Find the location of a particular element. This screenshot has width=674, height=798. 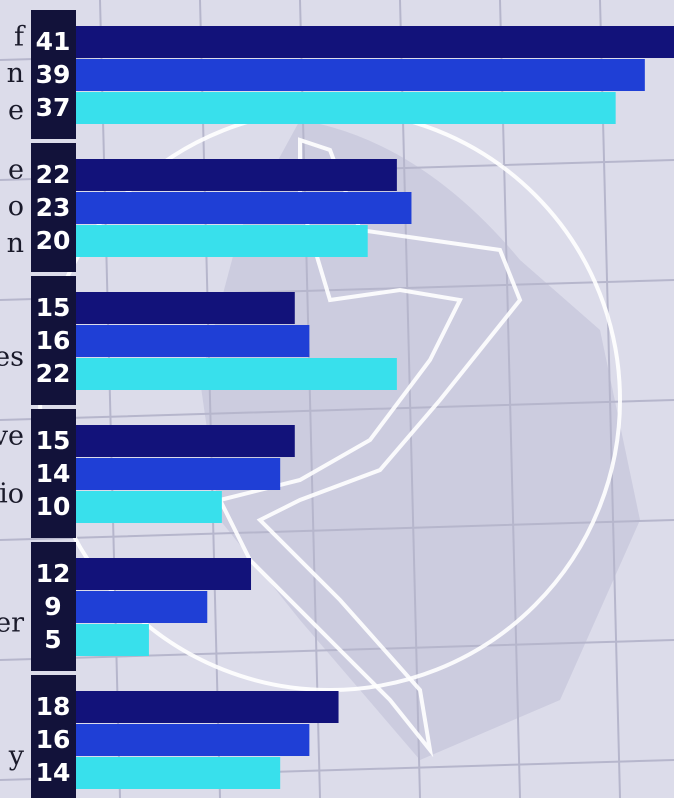

category-label: y is located at coordinates (16, 756).